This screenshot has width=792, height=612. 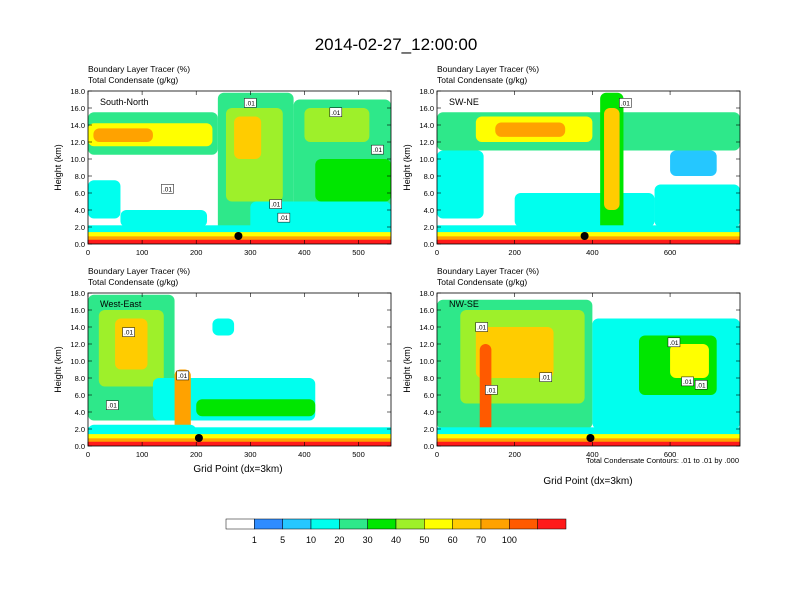 I want to click on boundary-layer-band, so click(x=588, y=241).